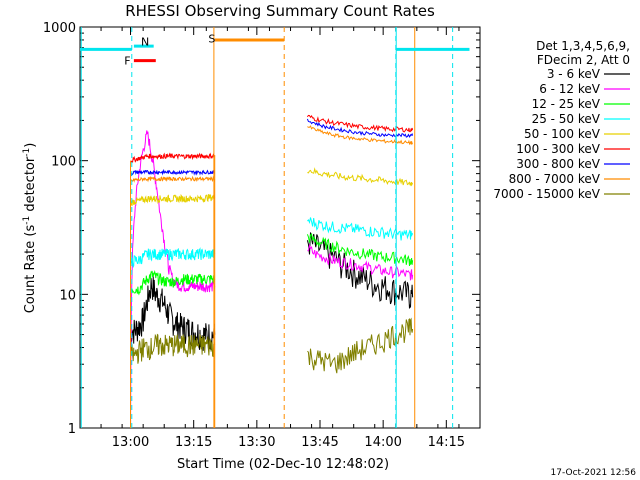 The height and width of the screenshot is (480, 640). What do you see at coordinates (319, 442) in the screenshot?
I see `x-tick-label: 13:45` at bounding box center [319, 442].